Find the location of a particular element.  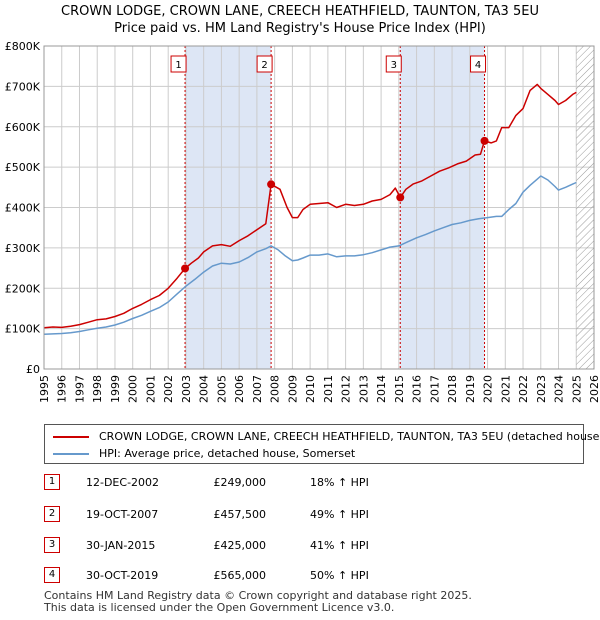

y-tick-label: £0 is located at coordinates (33, 369).